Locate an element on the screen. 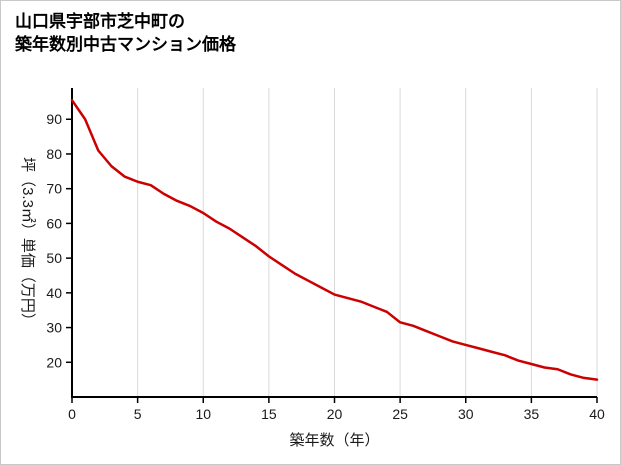 This screenshot has height=465, width=621. y-tick-label: 50 is located at coordinates (54, 258).